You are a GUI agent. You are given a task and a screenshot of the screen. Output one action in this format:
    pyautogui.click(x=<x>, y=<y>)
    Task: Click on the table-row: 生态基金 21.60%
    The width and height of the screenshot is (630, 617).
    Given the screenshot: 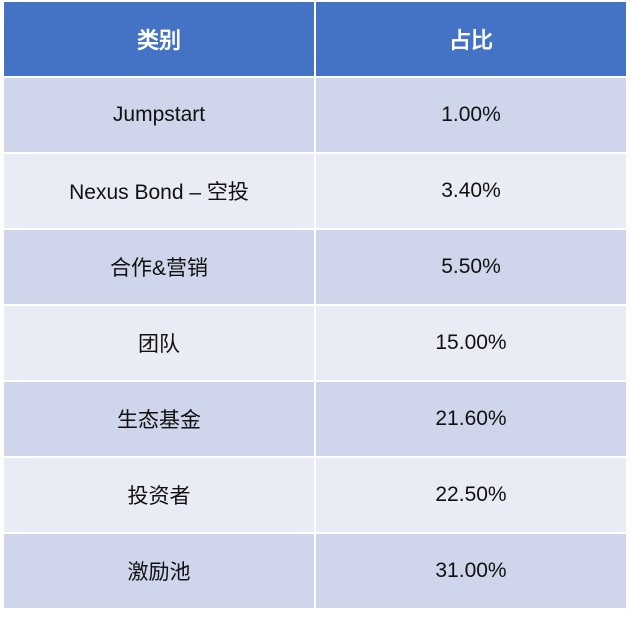 What is the action you would take?
    pyautogui.click(x=315, y=419)
    